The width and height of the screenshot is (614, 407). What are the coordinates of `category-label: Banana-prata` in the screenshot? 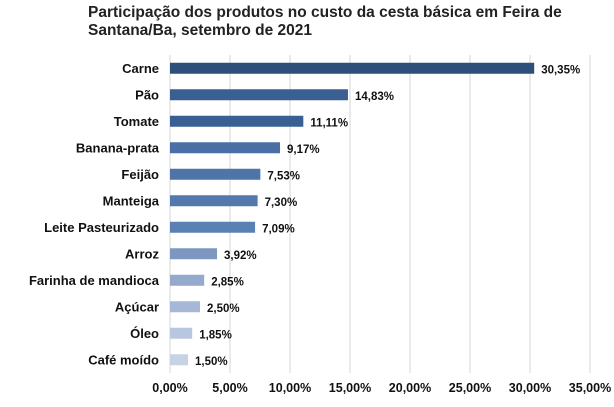 It's located at (118, 147).